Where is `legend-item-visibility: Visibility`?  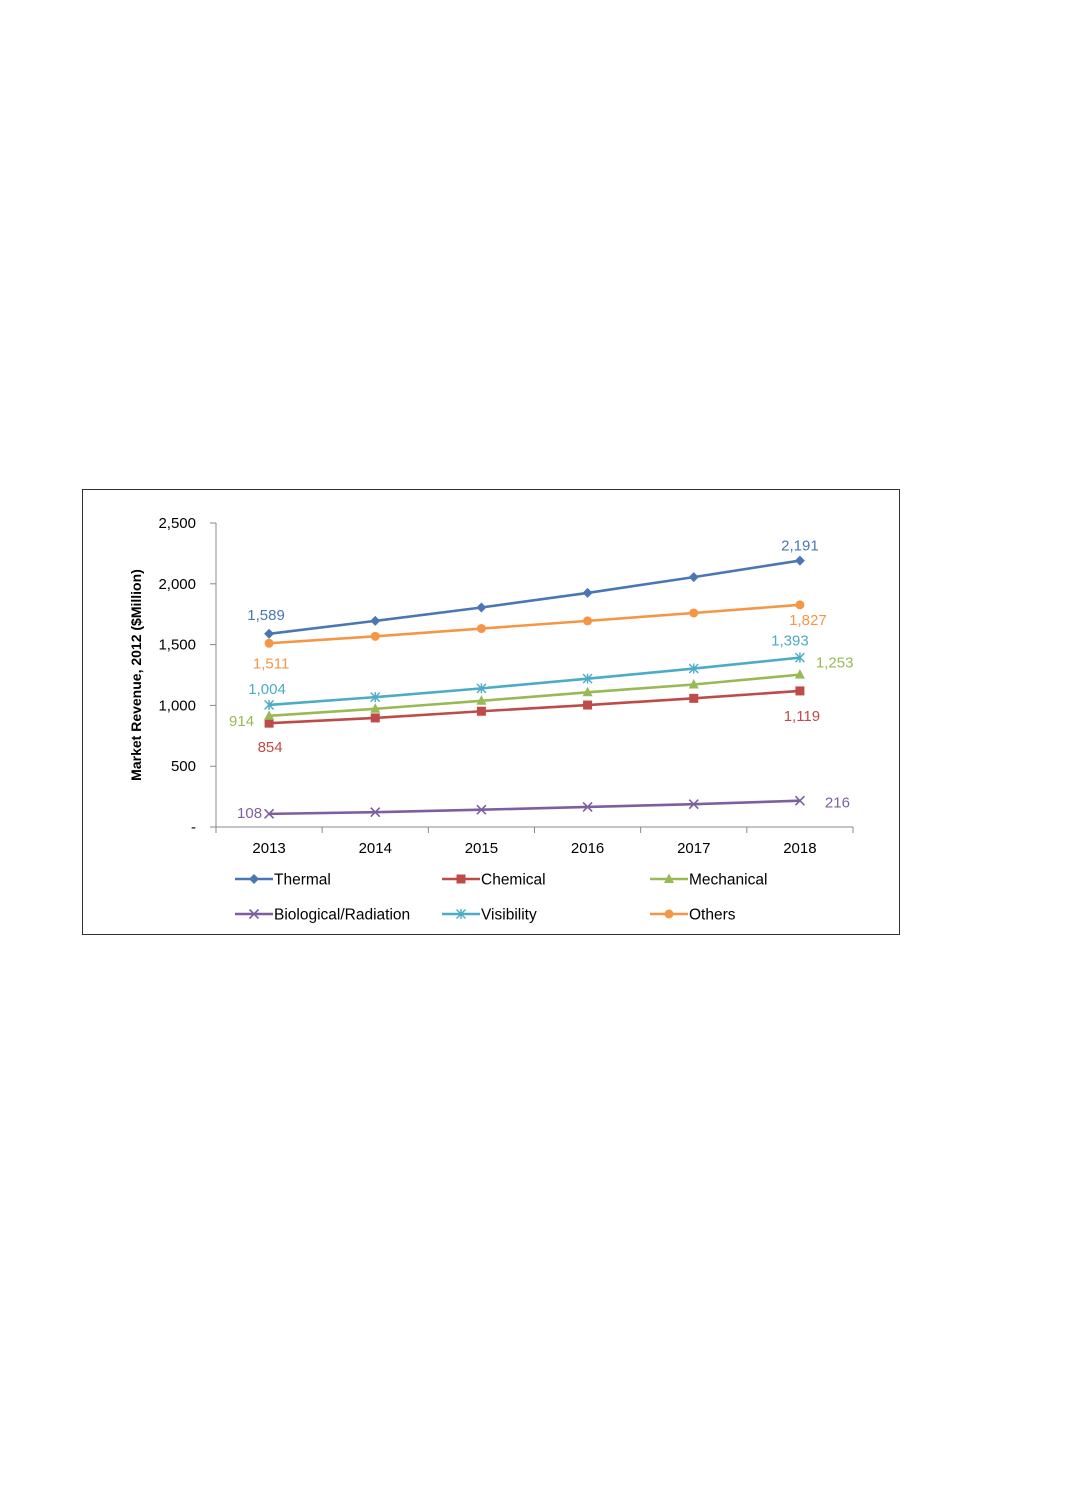
legend-item-visibility: Visibility is located at coordinates (489, 915).